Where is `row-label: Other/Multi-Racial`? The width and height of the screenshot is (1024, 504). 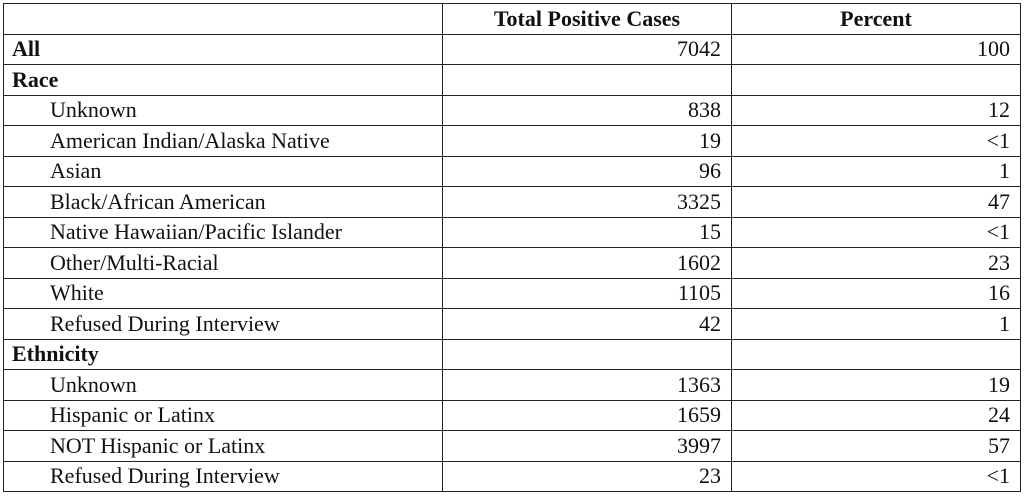 row-label: Other/Multi-Racial is located at coordinates (223, 263).